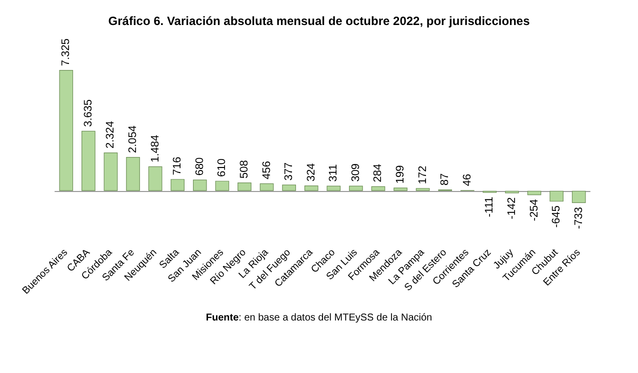  Describe the element at coordinates (422, 175) in the screenshot. I see `data-label: 172` at that location.